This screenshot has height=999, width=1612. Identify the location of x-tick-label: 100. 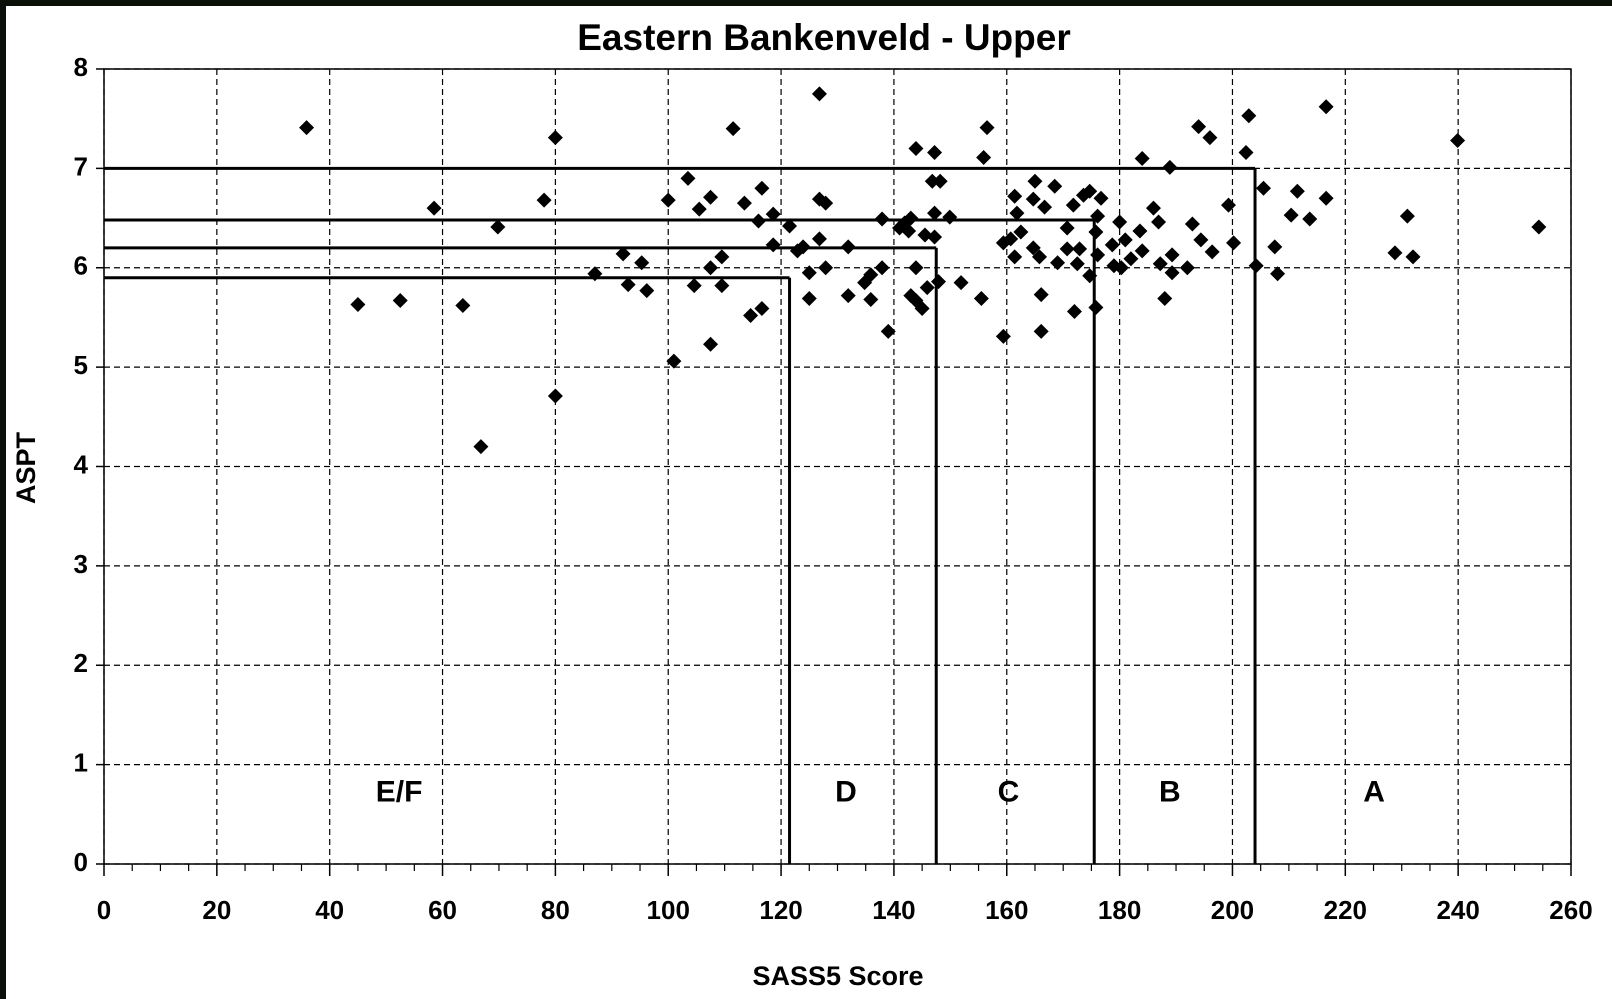
(668, 910).